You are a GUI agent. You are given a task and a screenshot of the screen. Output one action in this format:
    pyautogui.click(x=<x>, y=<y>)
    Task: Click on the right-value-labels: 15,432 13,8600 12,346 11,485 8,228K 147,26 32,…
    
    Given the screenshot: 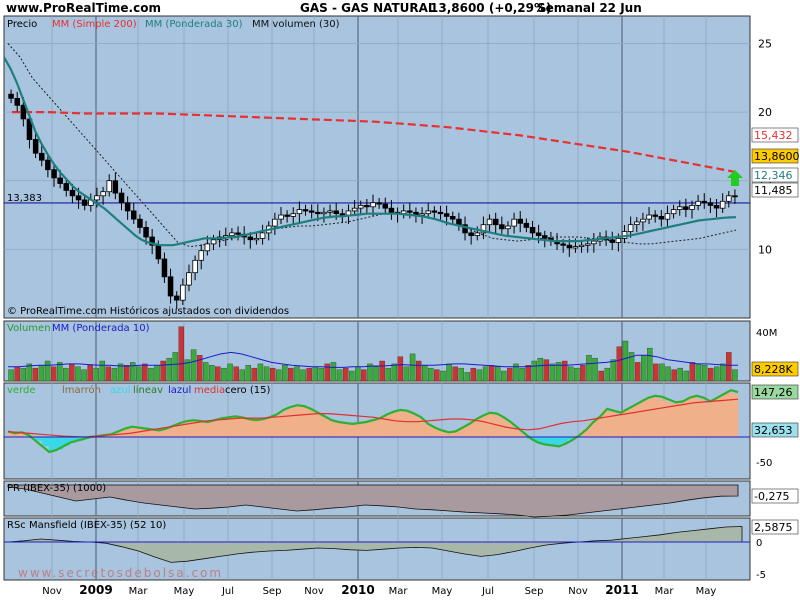 What is the action you would take?
    pyautogui.click(x=775, y=331)
    